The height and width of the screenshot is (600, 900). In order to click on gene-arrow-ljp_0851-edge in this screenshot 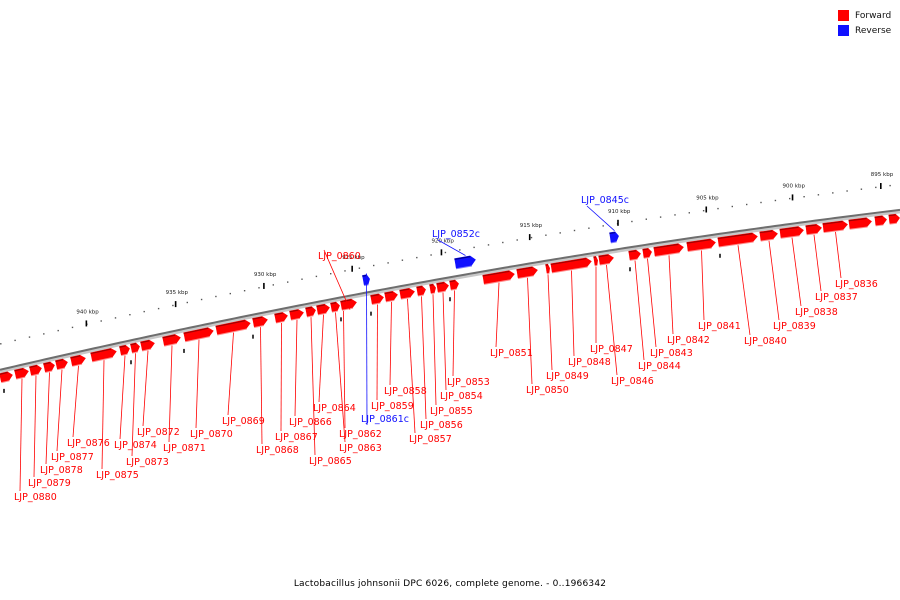, I will do `click(496, 273)`.